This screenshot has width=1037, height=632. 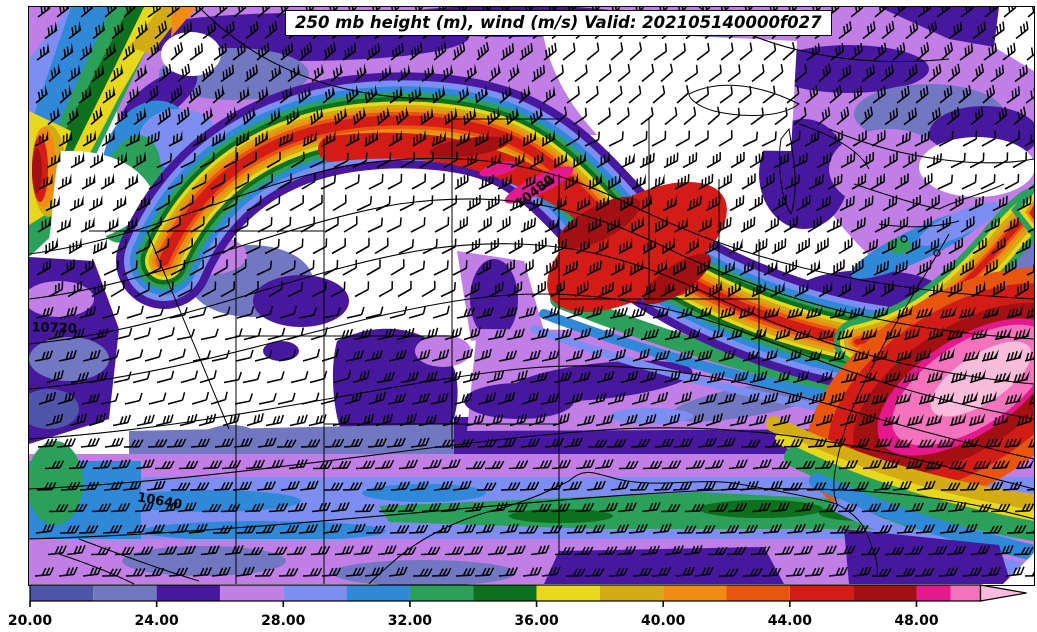 What do you see at coordinates (891, 369) in the screenshot?
I see `map-boundary` at bounding box center [891, 369].